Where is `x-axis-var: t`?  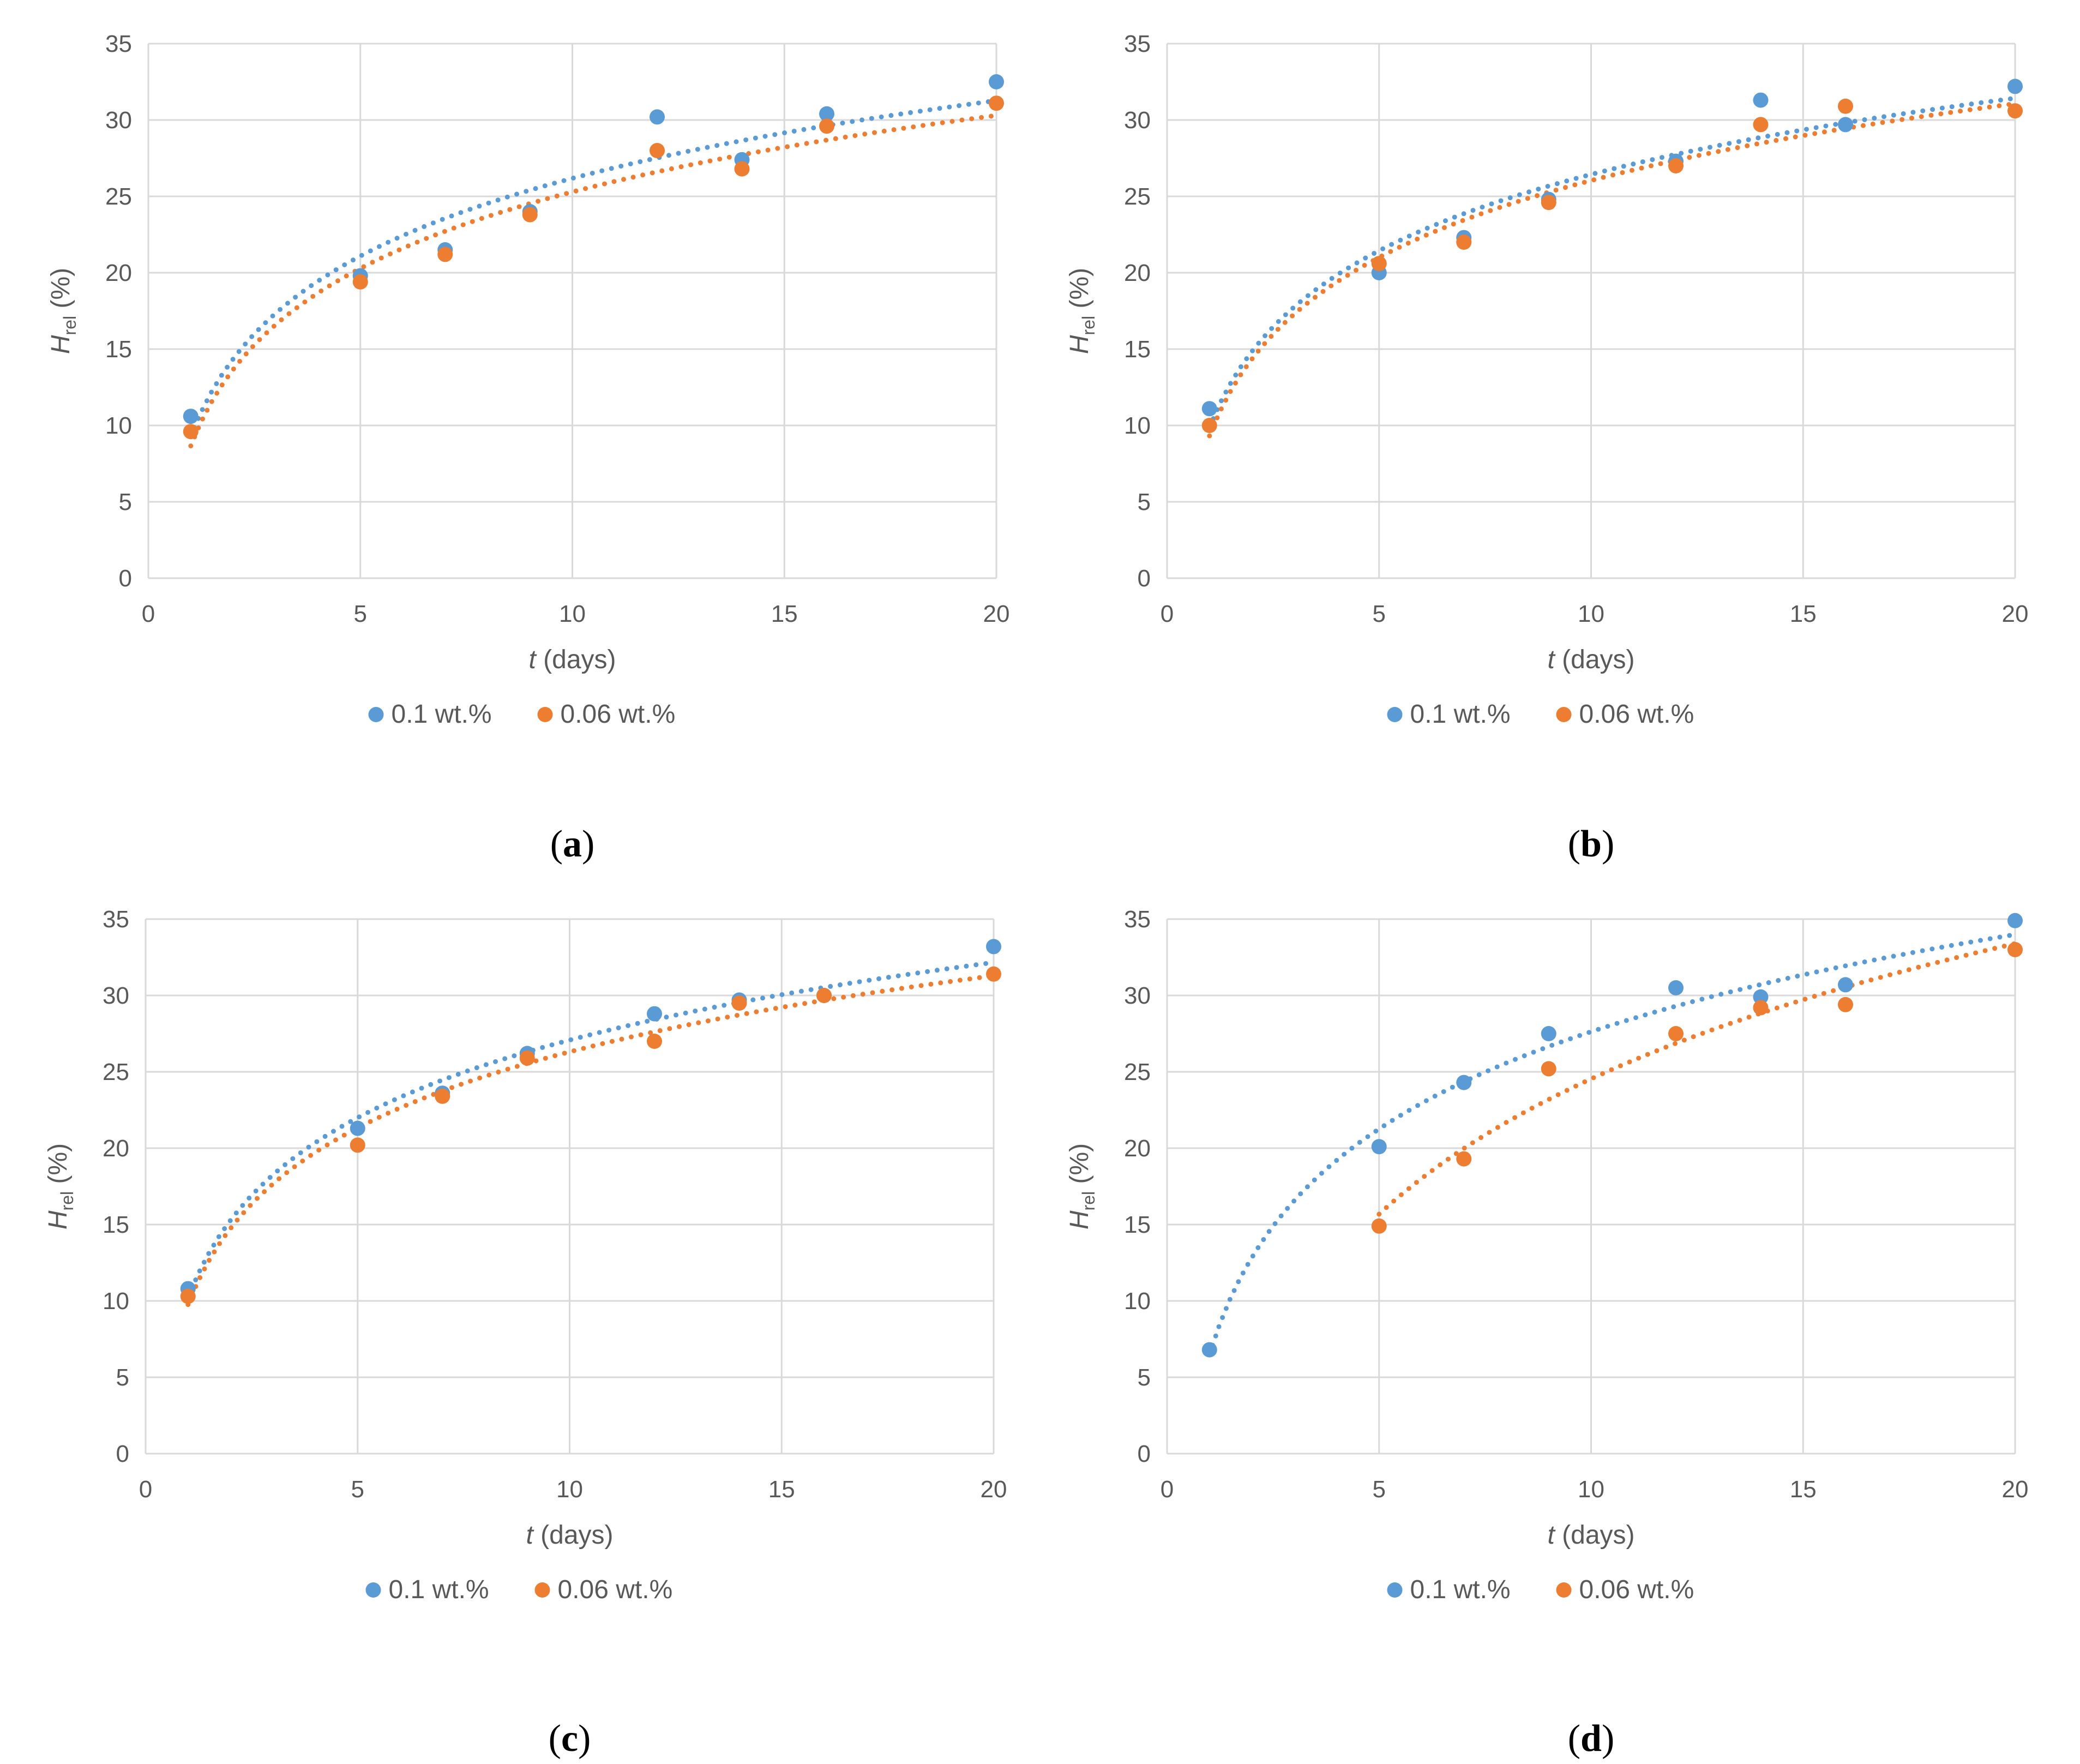 x-axis-var: t is located at coordinates (1551, 659).